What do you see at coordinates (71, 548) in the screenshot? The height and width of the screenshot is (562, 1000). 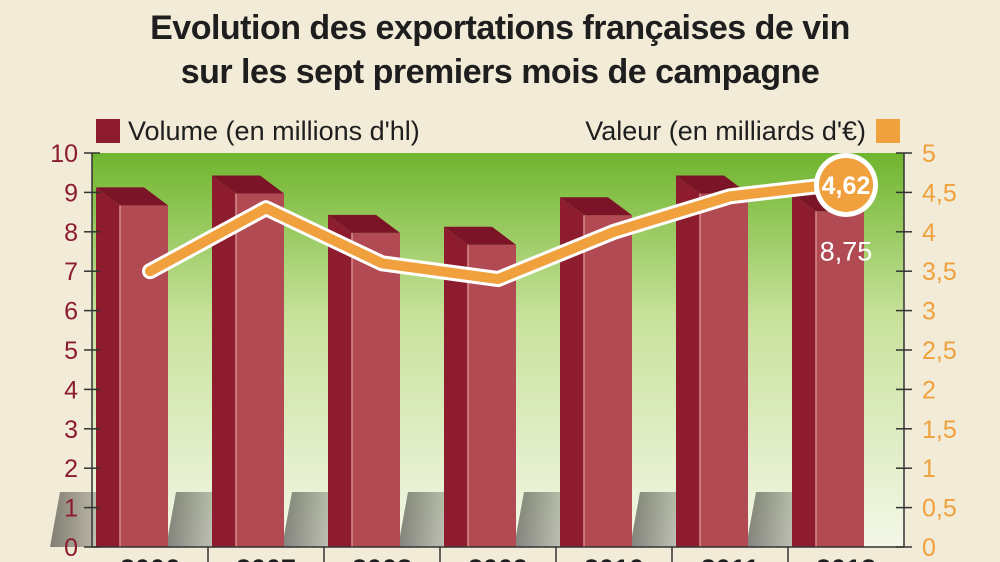 I see `left-axis-tick-label: 0` at bounding box center [71, 548].